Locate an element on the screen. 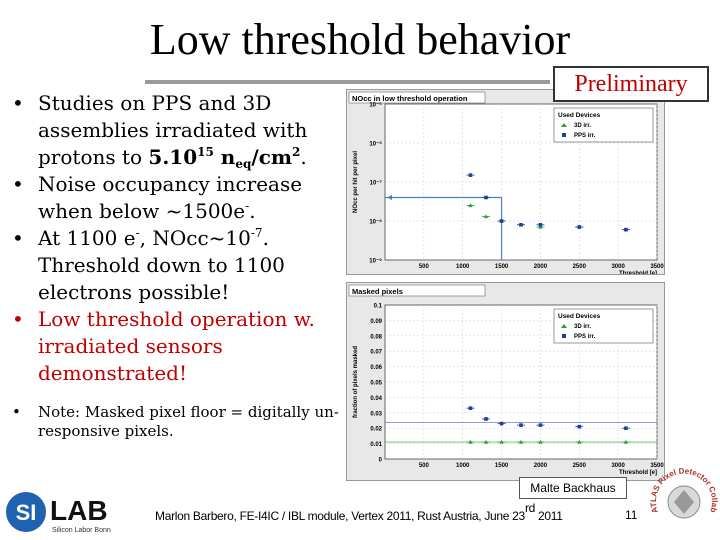 The width and height of the screenshot is (720, 540). fluence-exponent: 15 is located at coordinates (205, 152).